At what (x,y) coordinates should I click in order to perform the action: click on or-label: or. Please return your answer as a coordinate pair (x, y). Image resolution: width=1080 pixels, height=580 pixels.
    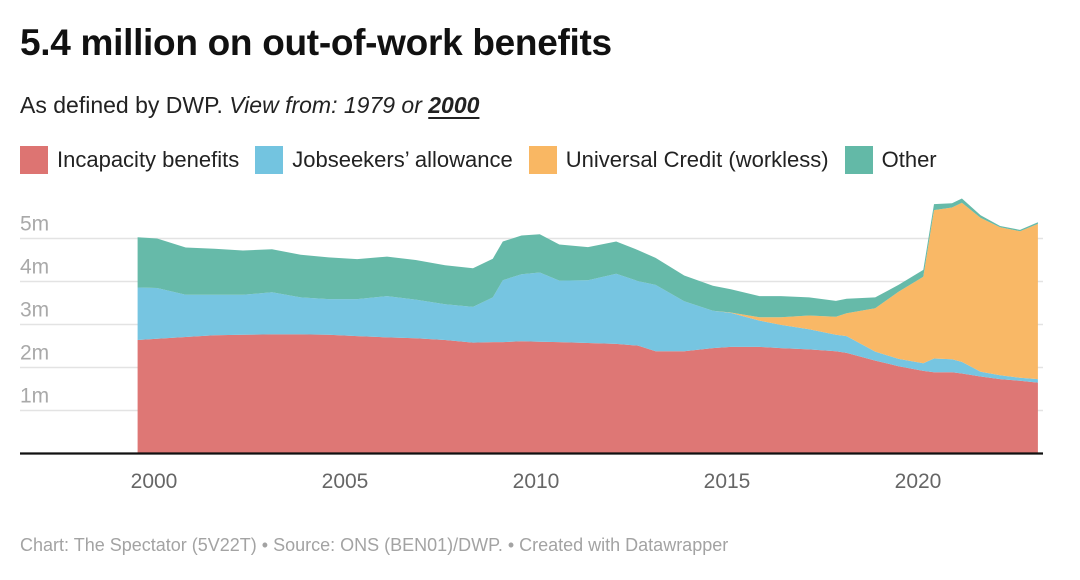
    Looking at the image, I should click on (411, 105).